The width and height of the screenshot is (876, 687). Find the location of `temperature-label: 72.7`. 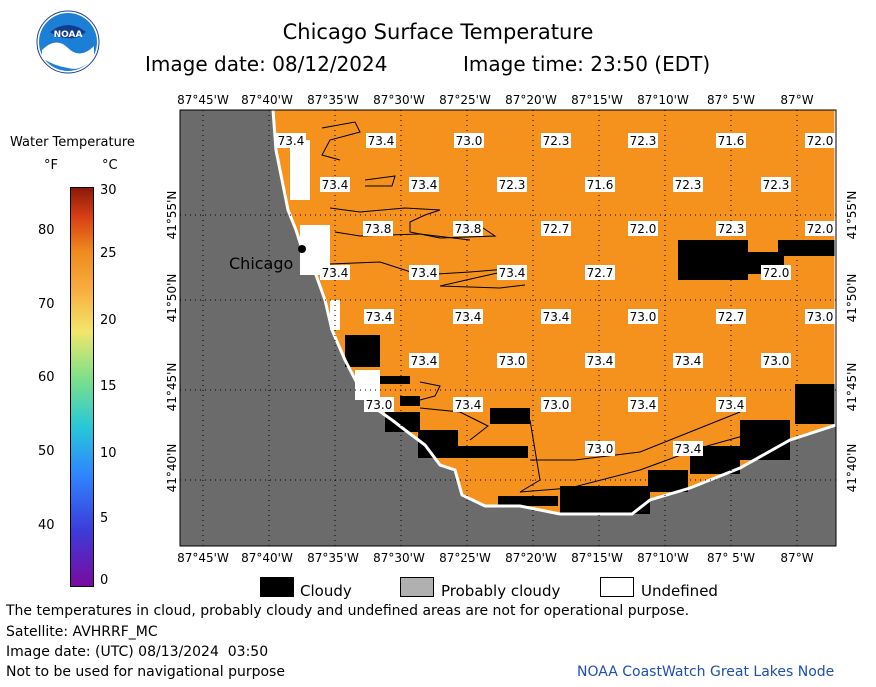

temperature-label: 72.7 is located at coordinates (556, 229).